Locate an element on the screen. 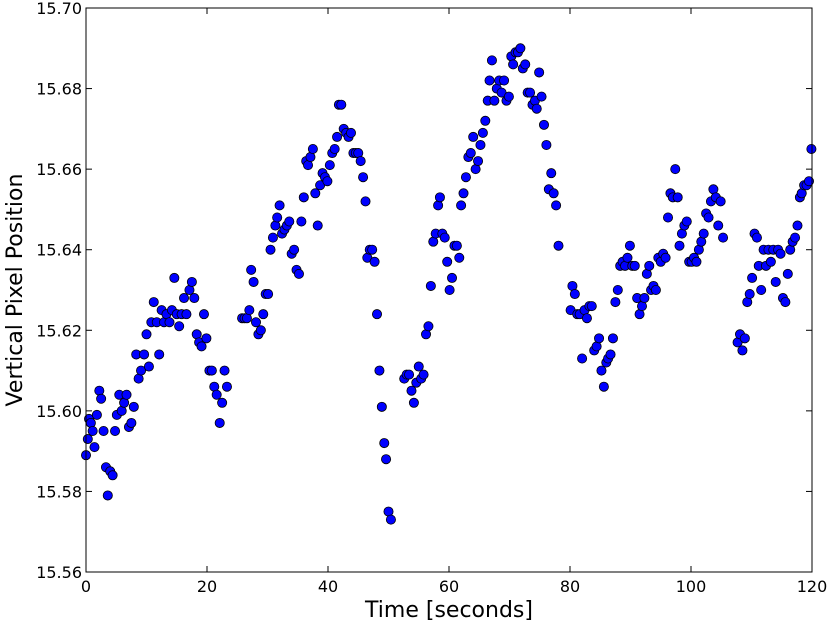 The height and width of the screenshot is (624, 830). y-tick-label: 15.60 is located at coordinates (59, 411).